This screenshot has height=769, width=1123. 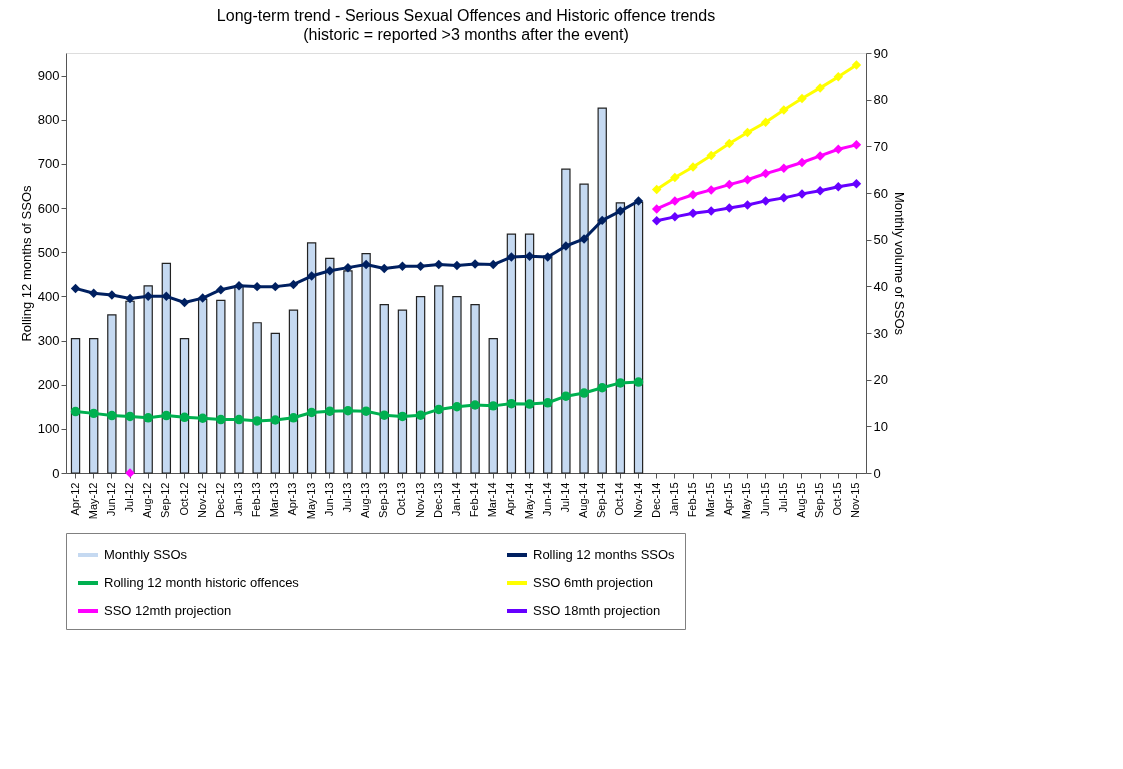 What do you see at coordinates (346, 497) in the screenshot?
I see `x-tick-label: Jul-13` at bounding box center [346, 497].